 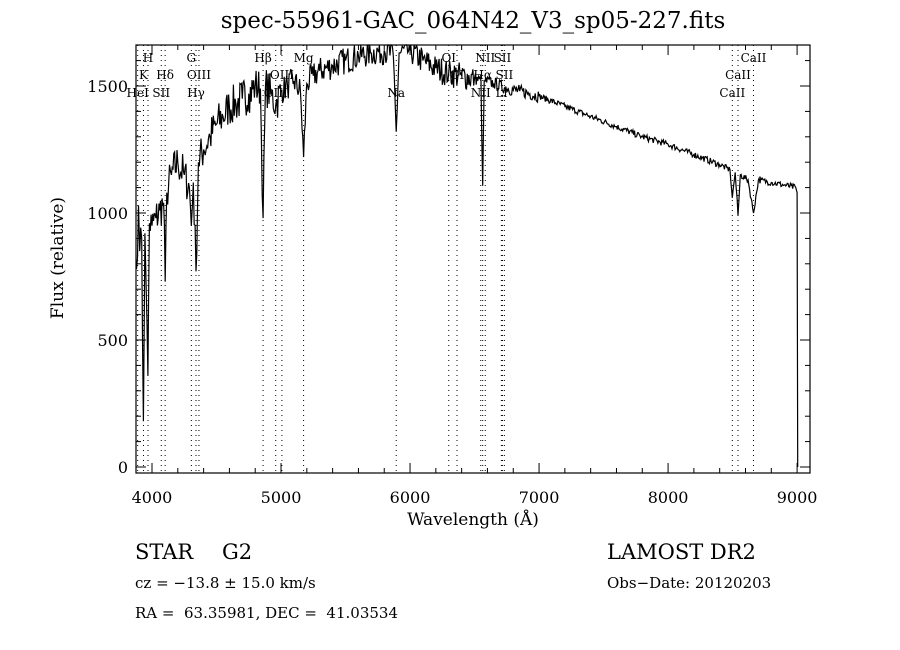 I want to click on survey-label: LAMOST DR2, so click(x=681, y=552).